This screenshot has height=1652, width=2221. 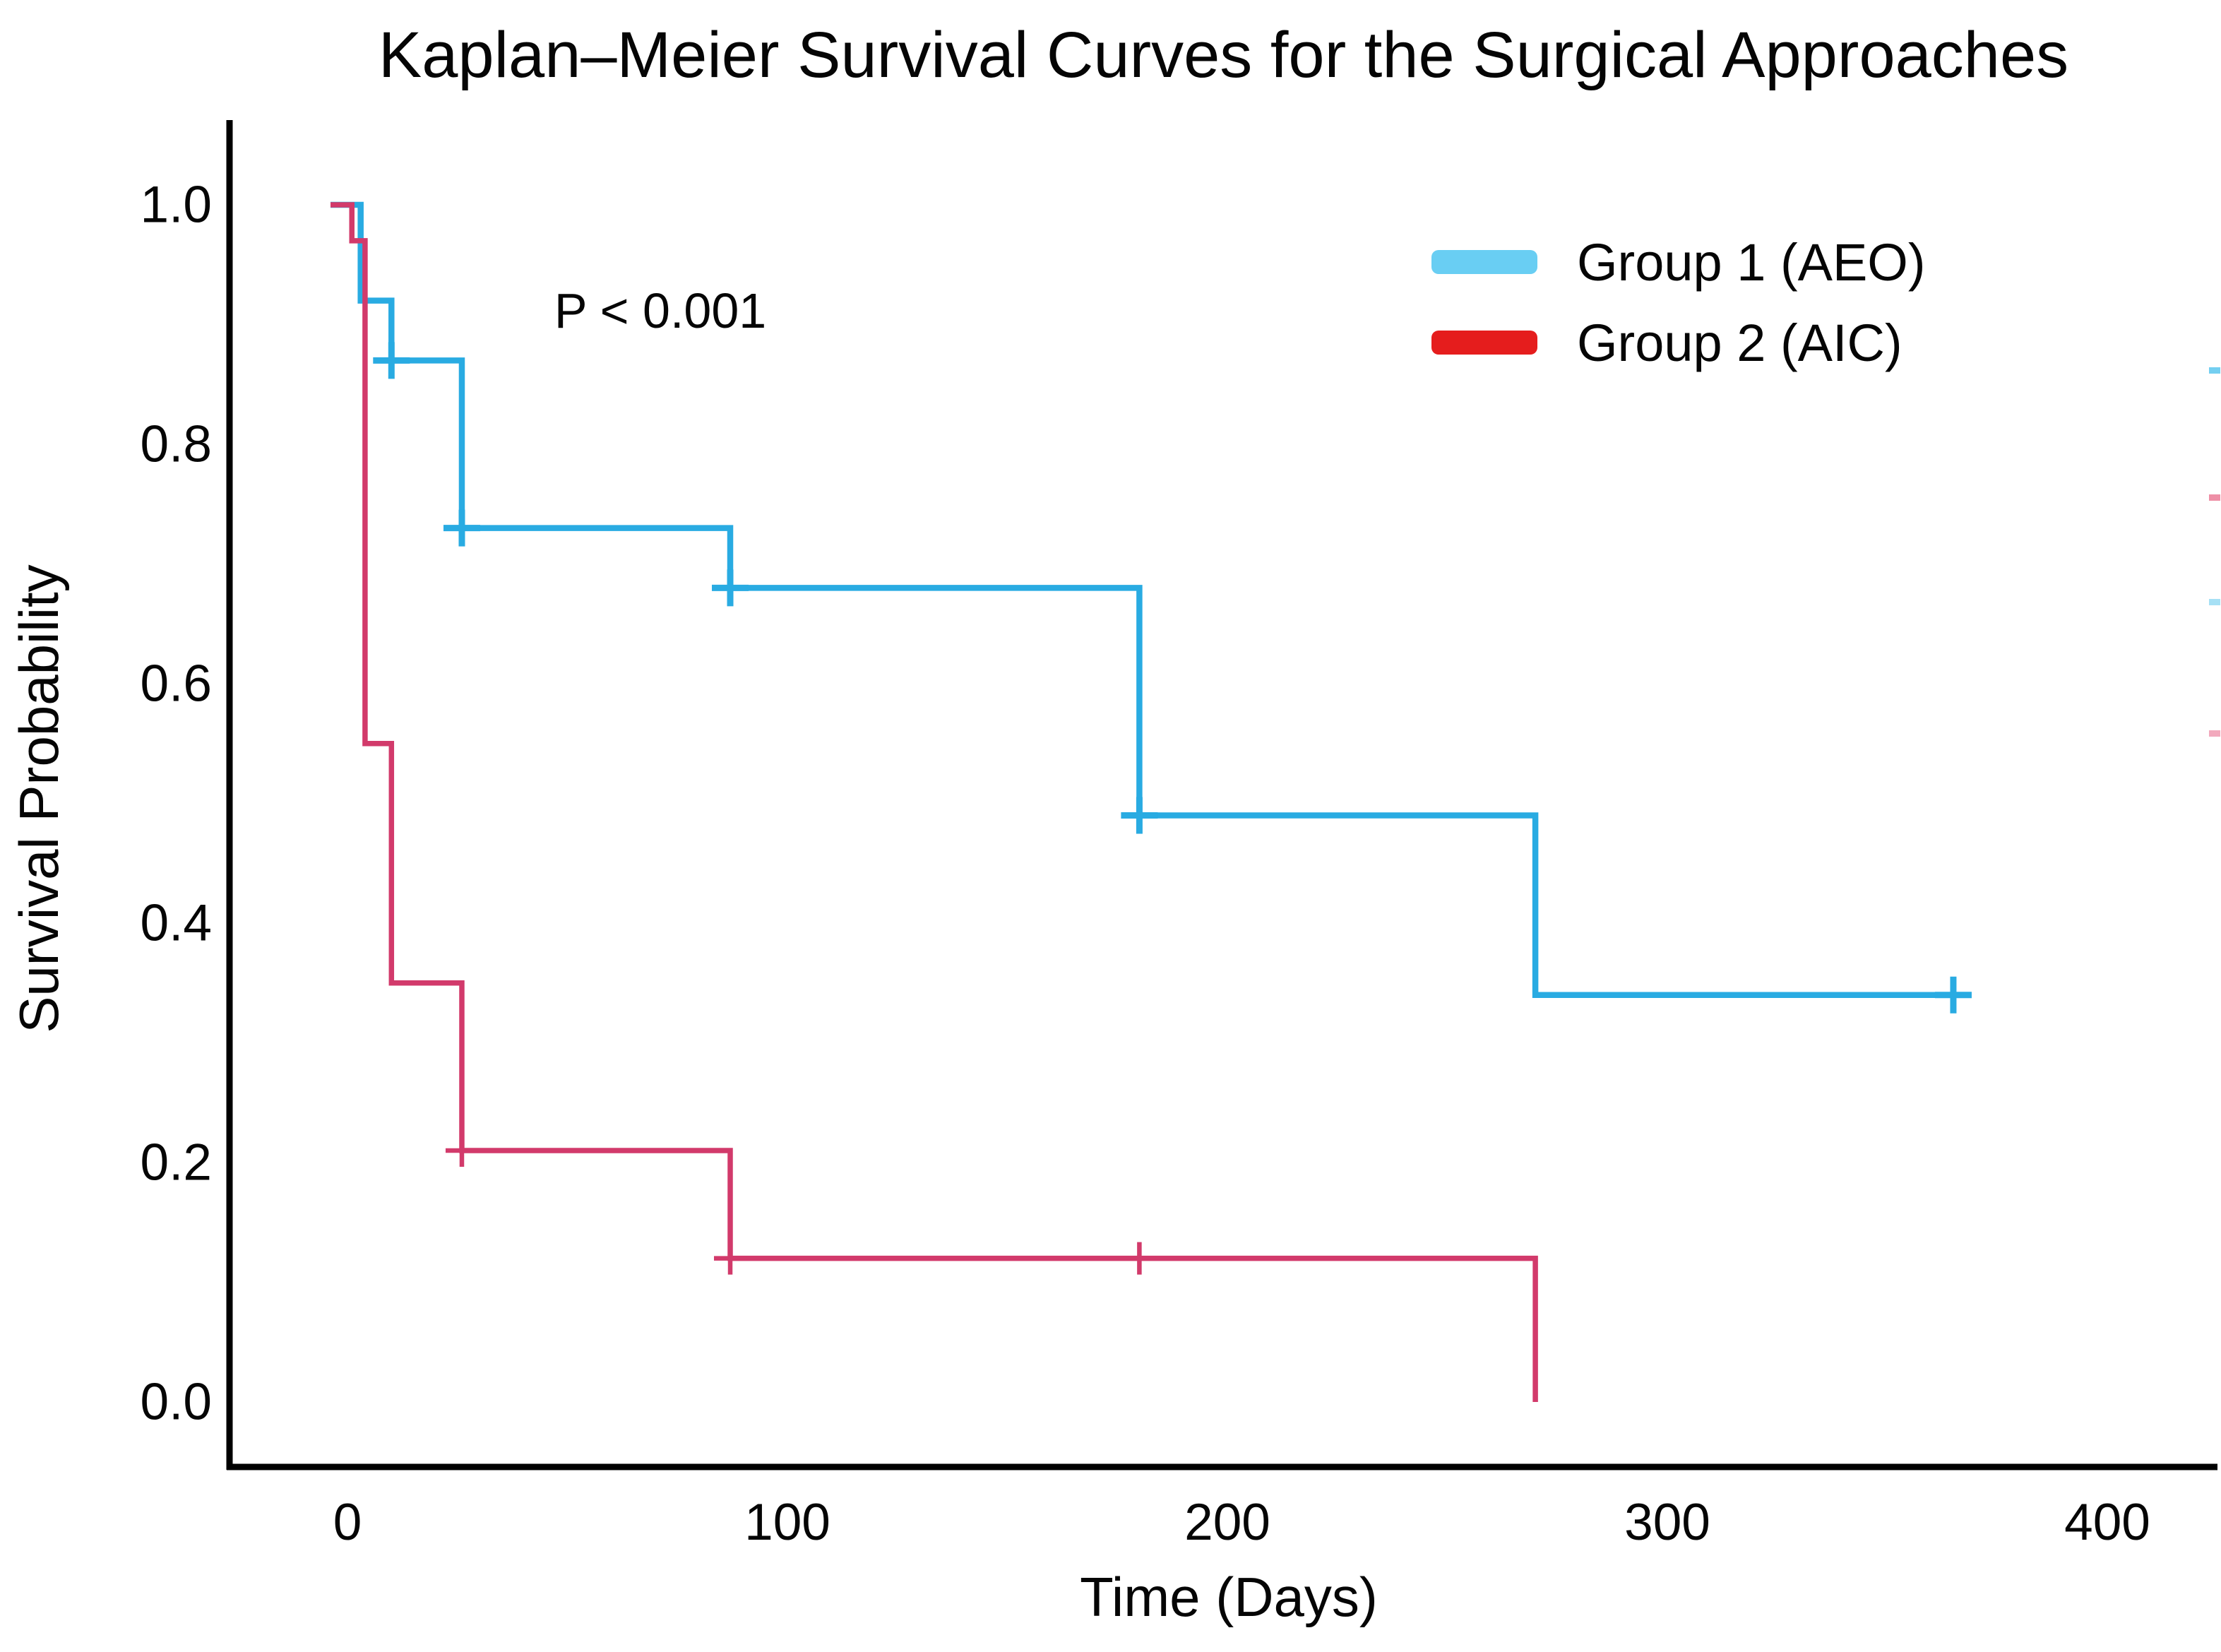 I want to click on y-tick-label: 1.0, so click(x=176, y=205).